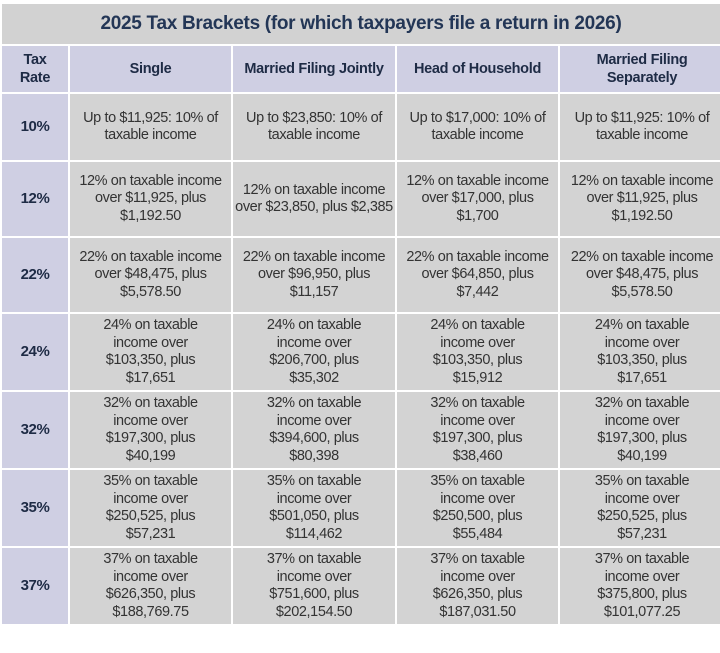 The height and width of the screenshot is (653, 720). What do you see at coordinates (640, 127) in the screenshot?
I see `cell-married-separately: Up to $11,925: 10% of taxable income` at bounding box center [640, 127].